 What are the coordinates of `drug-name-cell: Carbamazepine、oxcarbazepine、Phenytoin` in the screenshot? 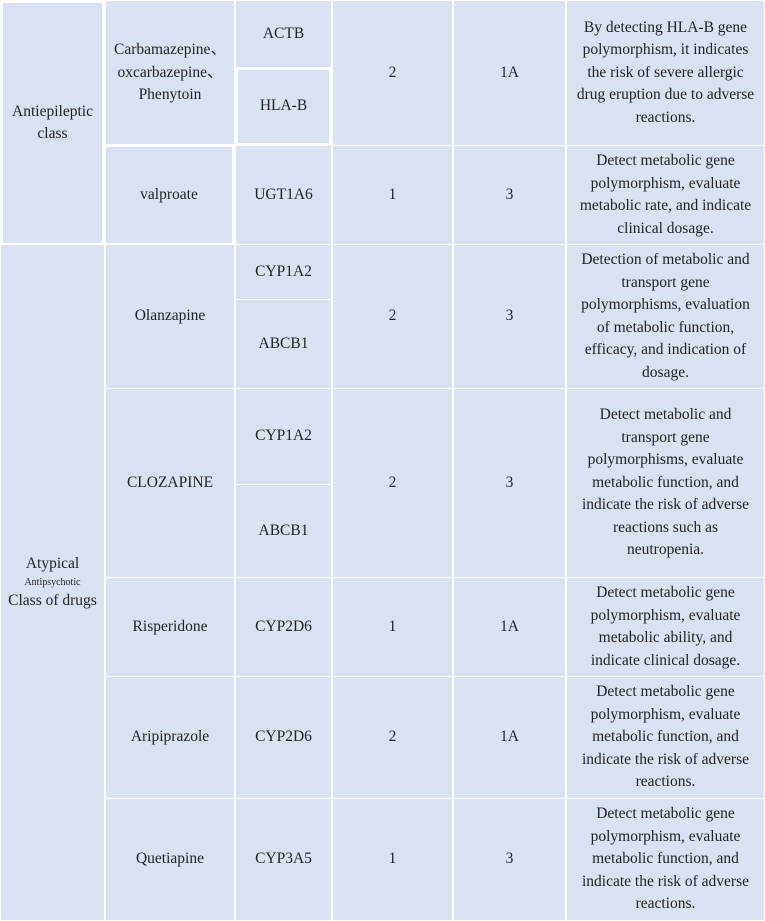 It's located at (170, 73).